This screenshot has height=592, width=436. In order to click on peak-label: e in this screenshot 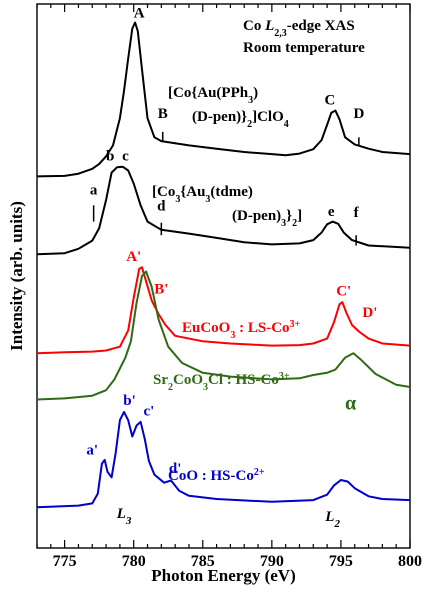, I will do `click(331, 212)`.